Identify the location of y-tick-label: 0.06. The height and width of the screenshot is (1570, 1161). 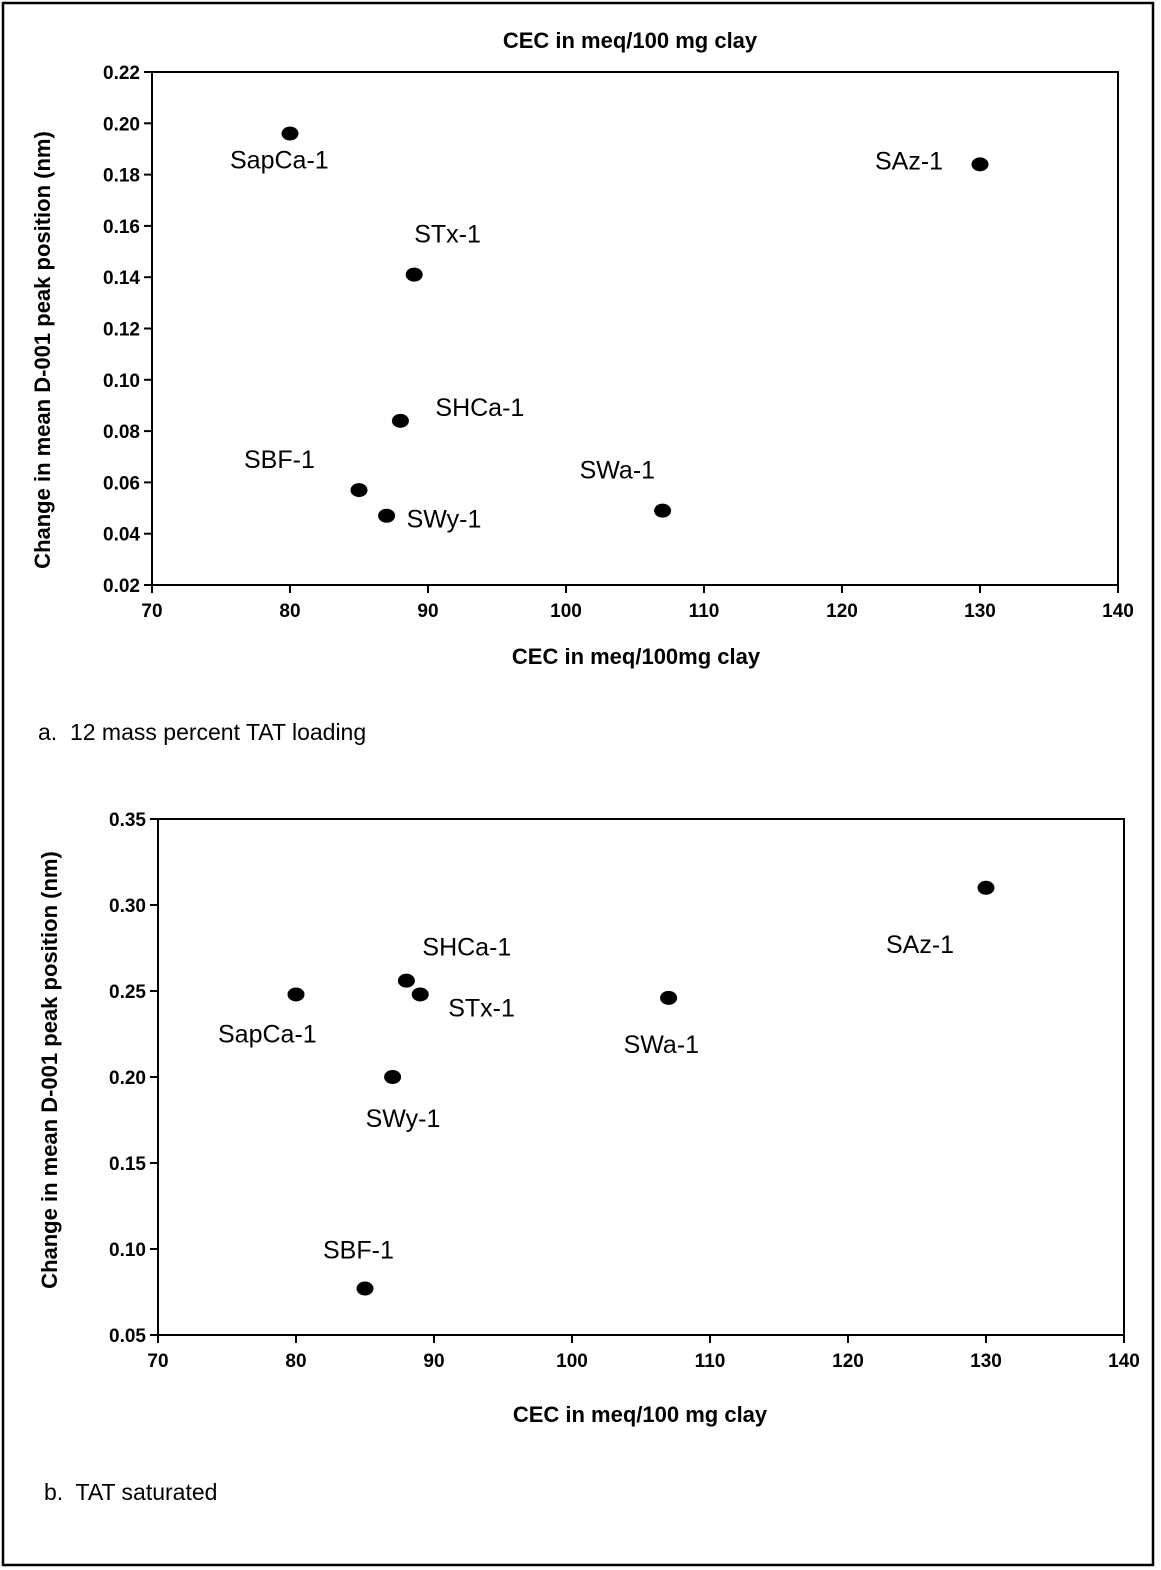
(121, 483).